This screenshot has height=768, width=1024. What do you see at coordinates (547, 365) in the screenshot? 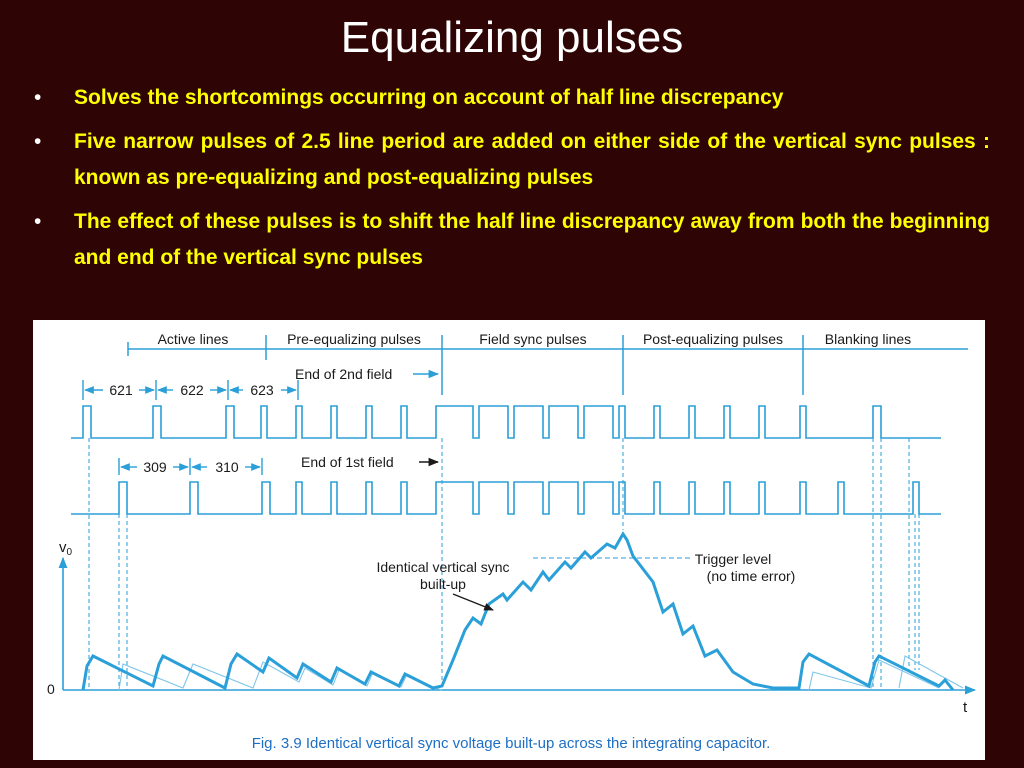
I see `section-header` at bounding box center [547, 365].